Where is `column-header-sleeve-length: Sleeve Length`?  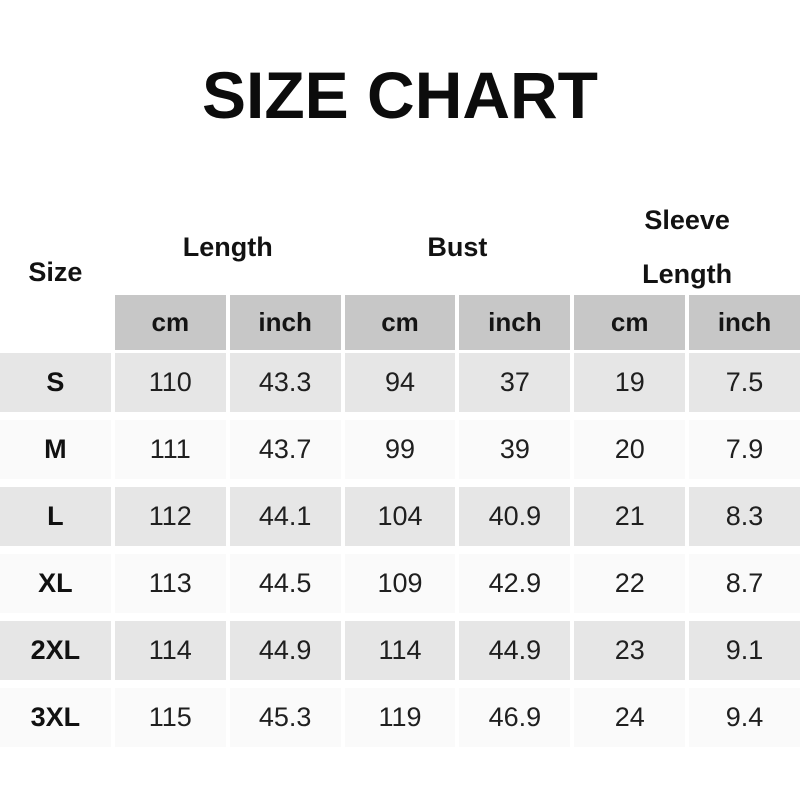 column-header-sleeve-length: Sleeve Length is located at coordinates (687, 247).